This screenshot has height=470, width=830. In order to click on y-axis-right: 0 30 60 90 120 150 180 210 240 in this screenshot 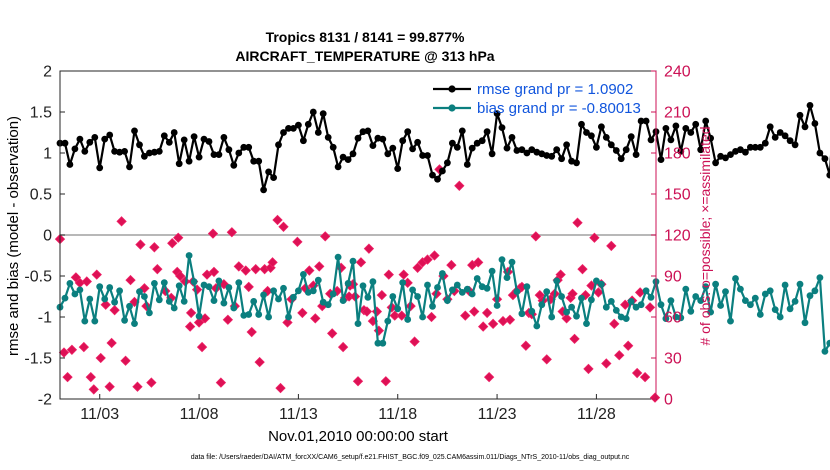, I will do `click(671, 236)`.